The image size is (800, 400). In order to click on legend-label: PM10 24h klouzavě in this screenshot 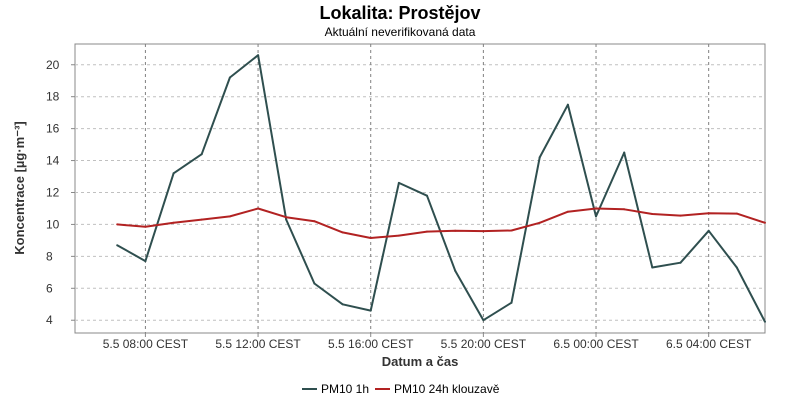, I will do `click(447, 389)`.